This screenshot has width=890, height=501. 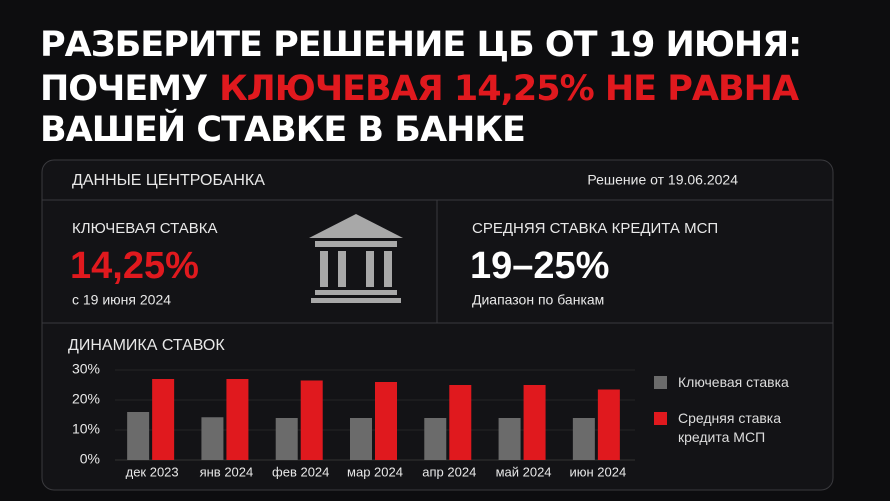 I want to click on x-tick-label: янв 2024, so click(x=227, y=471).